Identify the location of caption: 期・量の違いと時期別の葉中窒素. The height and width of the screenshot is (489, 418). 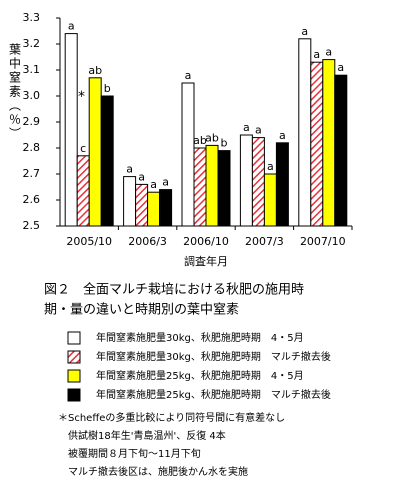
(141, 310).